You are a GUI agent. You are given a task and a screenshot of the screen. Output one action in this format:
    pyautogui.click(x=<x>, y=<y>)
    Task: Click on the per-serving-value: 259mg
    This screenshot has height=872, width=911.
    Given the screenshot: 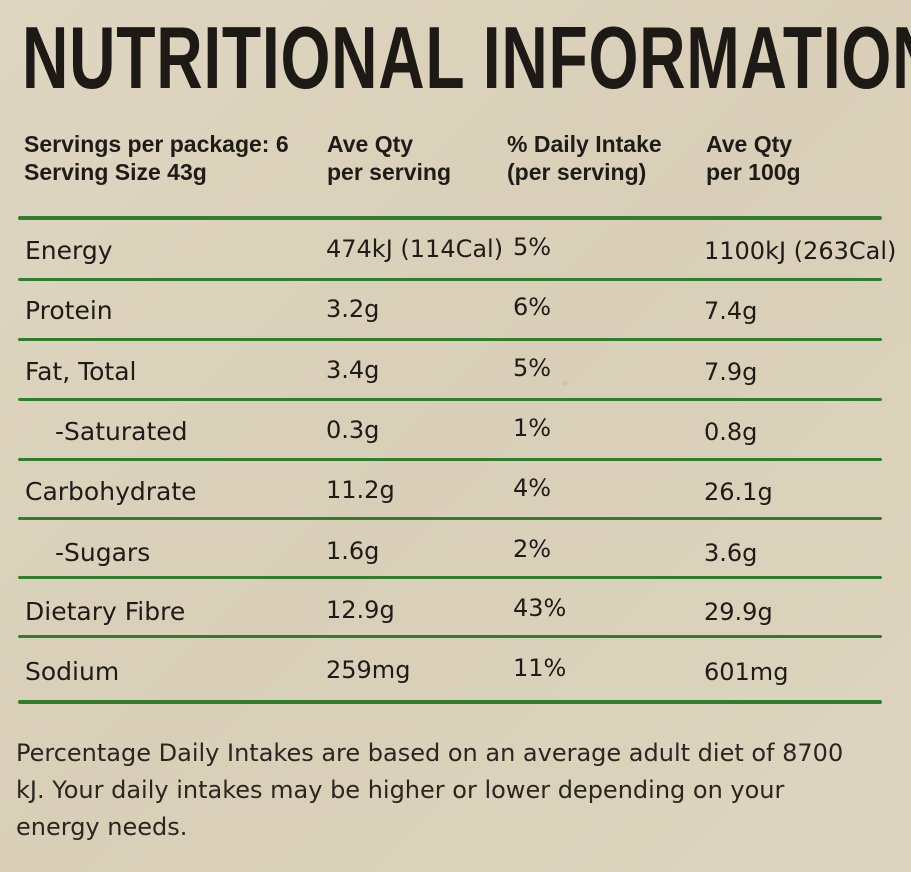 What is the action you would take?
    pyautogui.click(x=368, y=670)
    